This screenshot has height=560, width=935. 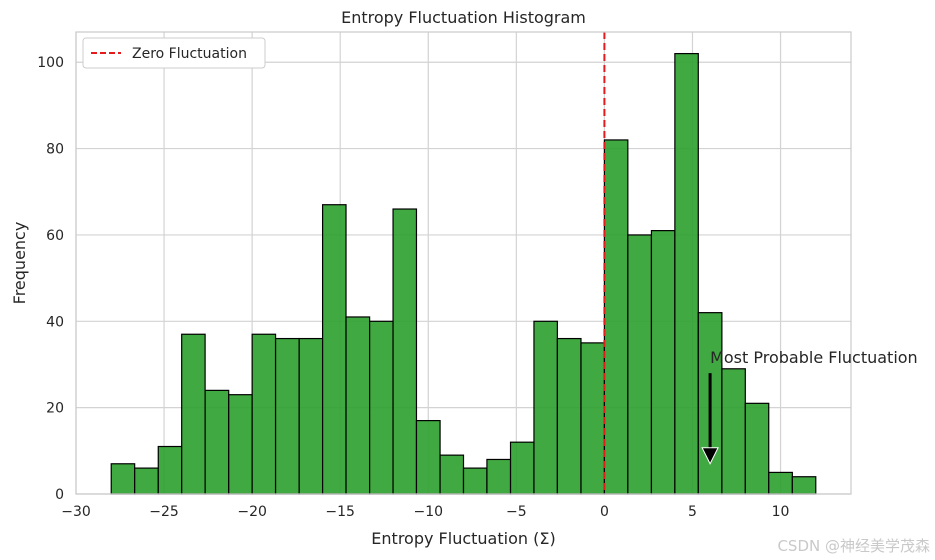 What do you see at coordinates (55, 236) in the screenshot?
I see `y-tick-label: 60` at bounding box center [55, 236].